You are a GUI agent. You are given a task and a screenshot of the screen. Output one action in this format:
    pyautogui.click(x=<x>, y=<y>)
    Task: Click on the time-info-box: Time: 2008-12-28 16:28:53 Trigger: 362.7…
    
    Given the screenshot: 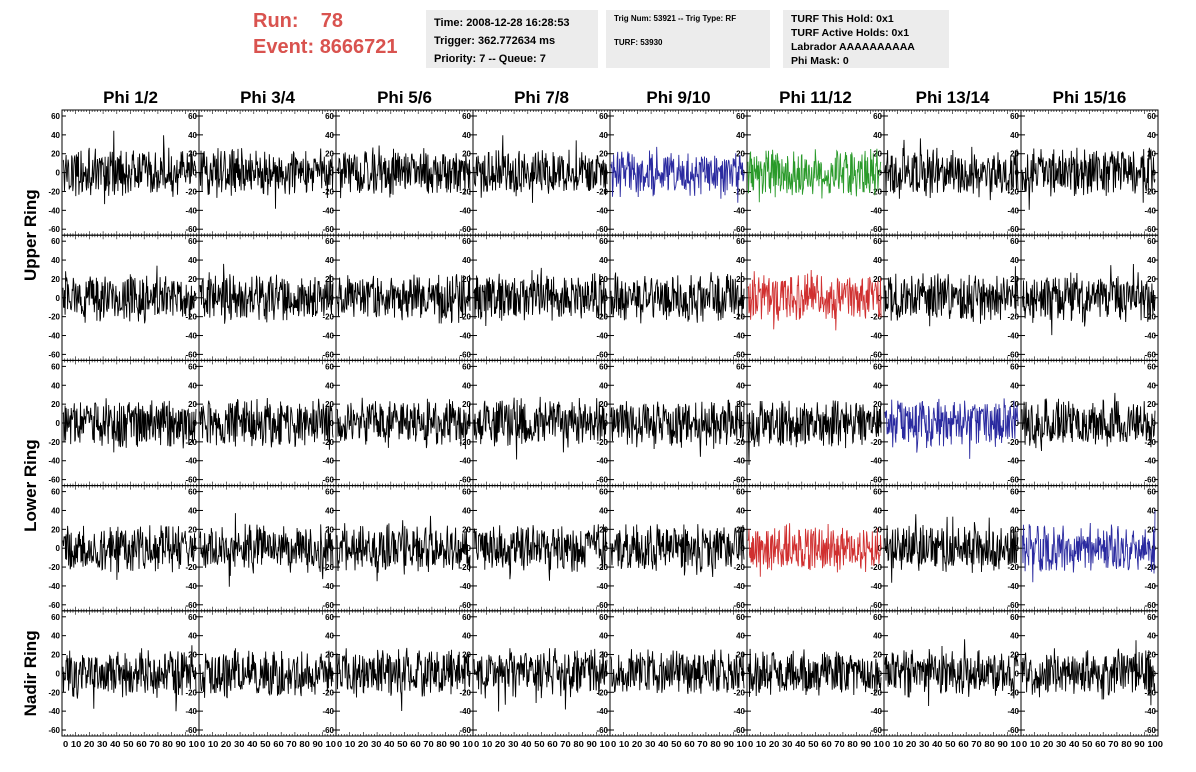 What is the action you would take?
    pyautogui.click(x=512, y=39)
    